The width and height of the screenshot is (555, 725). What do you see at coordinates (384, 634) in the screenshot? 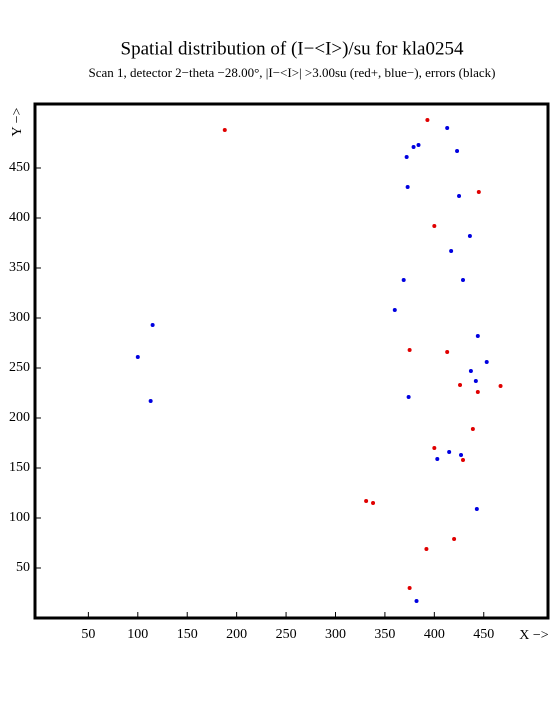
I see `x-tick-label: 350` at bounding box center [384, 634].